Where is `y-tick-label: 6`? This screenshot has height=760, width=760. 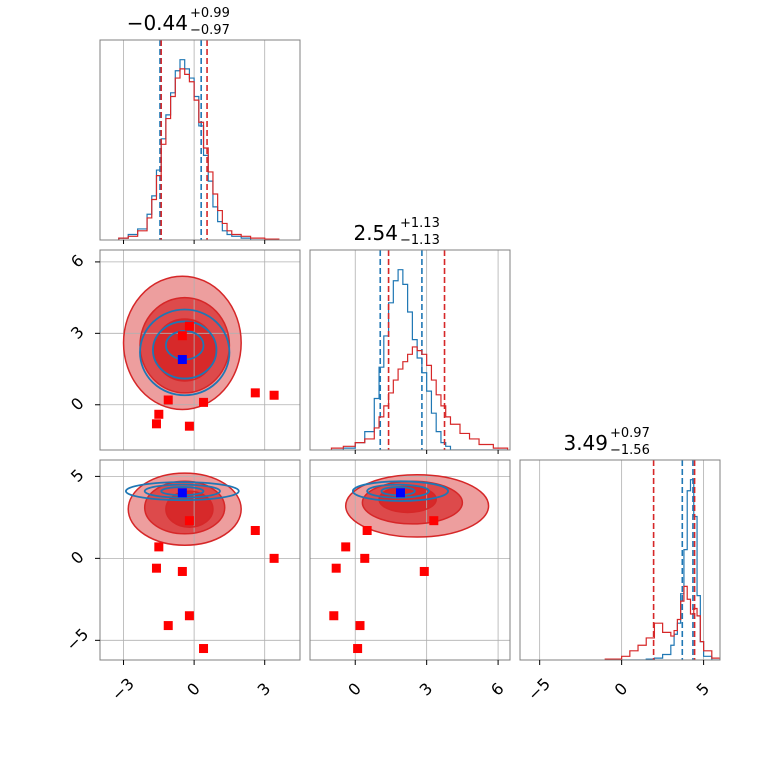
y-tick-label: 6 is located at coordinates (77, 261).